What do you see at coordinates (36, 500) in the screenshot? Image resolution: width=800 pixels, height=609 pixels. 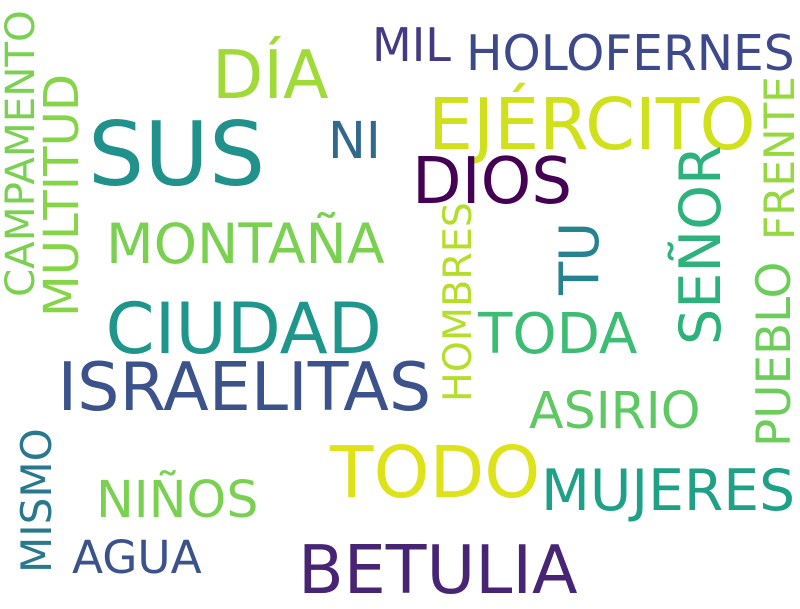 I see `word-mismo: MISMO` at bounding box center [36, 500].